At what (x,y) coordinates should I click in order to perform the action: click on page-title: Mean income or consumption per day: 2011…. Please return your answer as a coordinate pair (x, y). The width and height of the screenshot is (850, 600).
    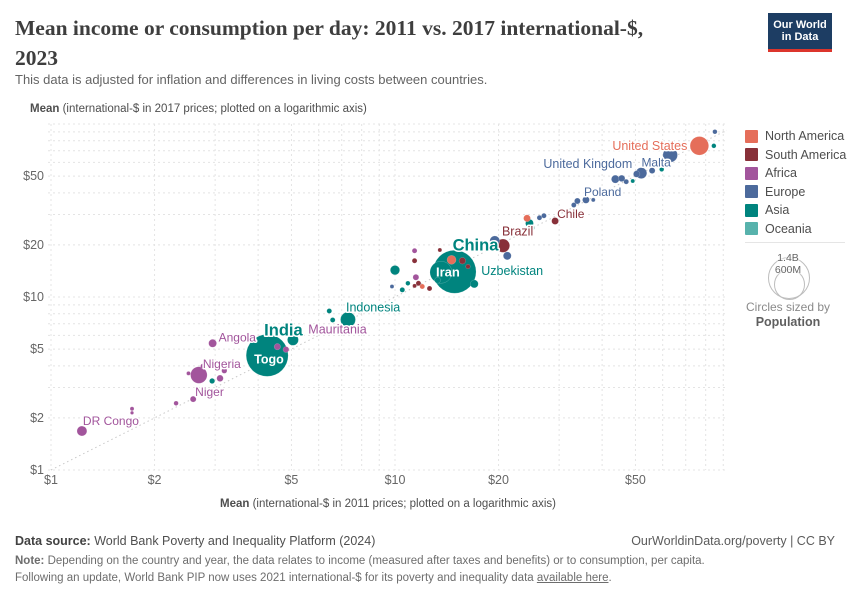
    Looking at the image, I should click on (387, 43).